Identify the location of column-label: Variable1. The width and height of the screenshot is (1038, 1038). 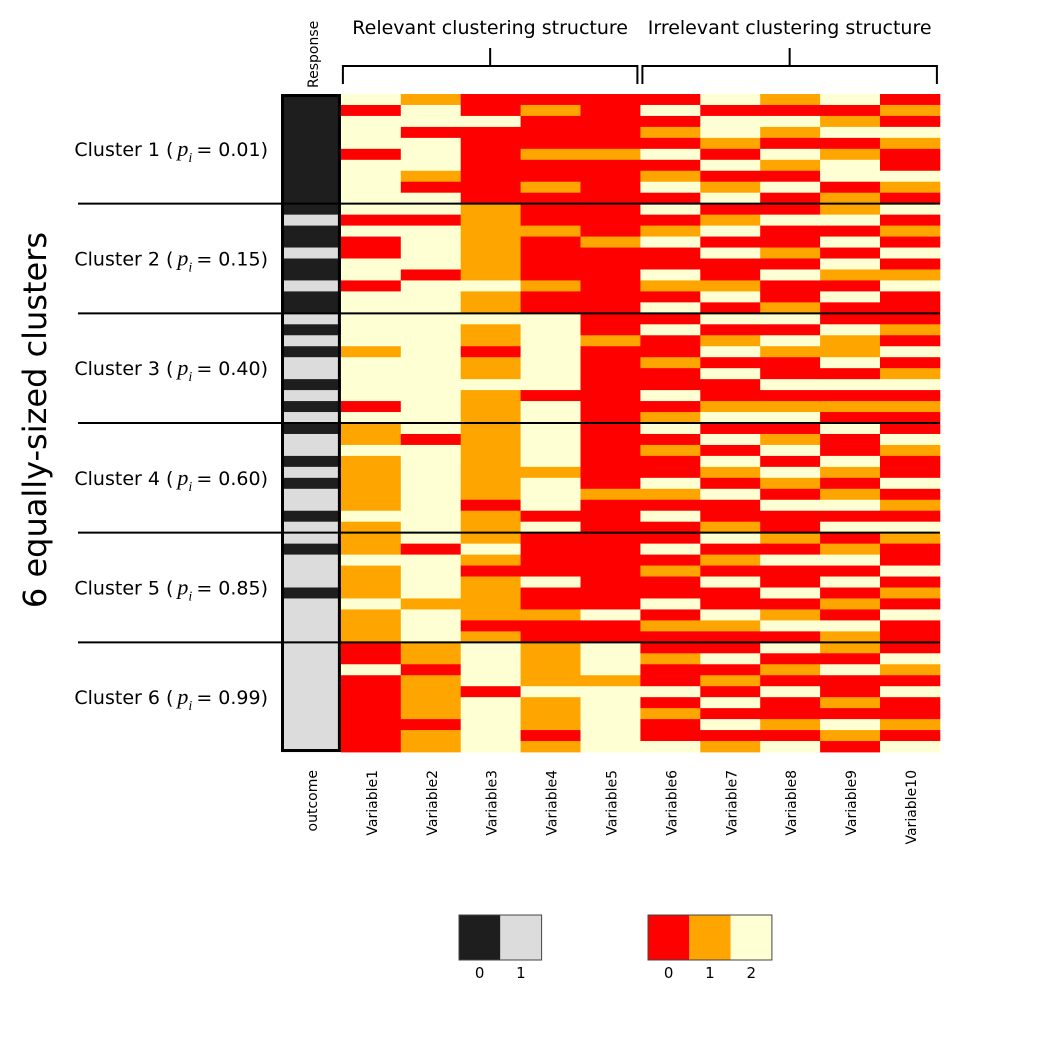
(373, 803).